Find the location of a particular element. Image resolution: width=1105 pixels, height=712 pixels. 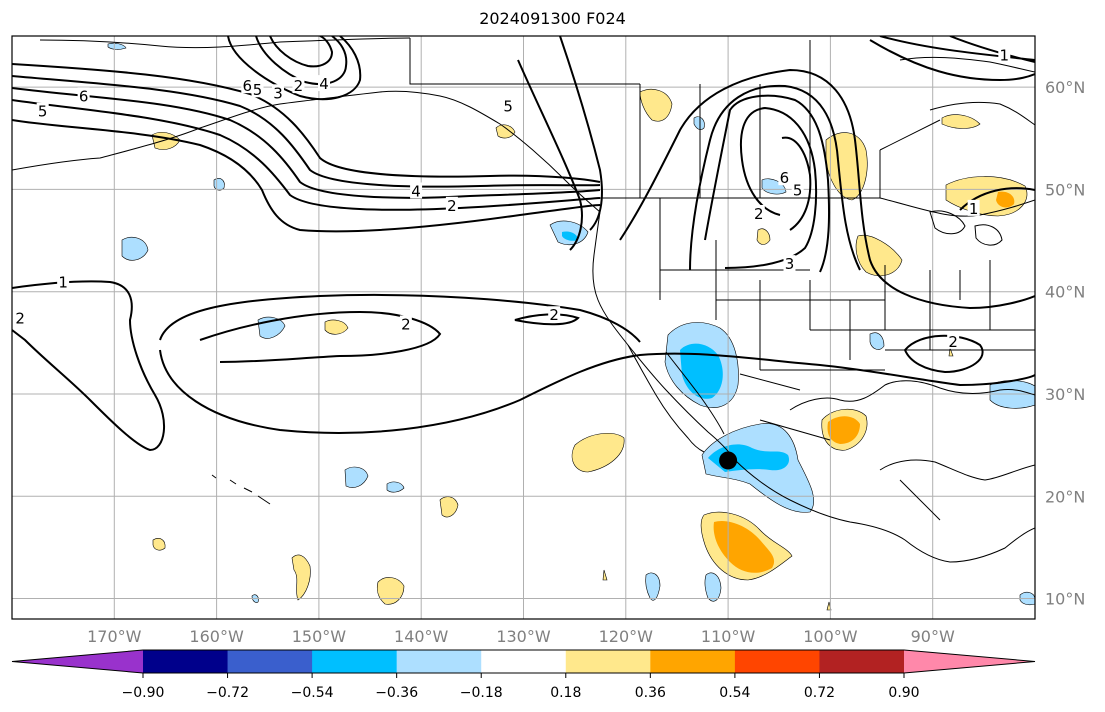

colorbar-tick-label: −0.18 is located at coordinates (481, 693).